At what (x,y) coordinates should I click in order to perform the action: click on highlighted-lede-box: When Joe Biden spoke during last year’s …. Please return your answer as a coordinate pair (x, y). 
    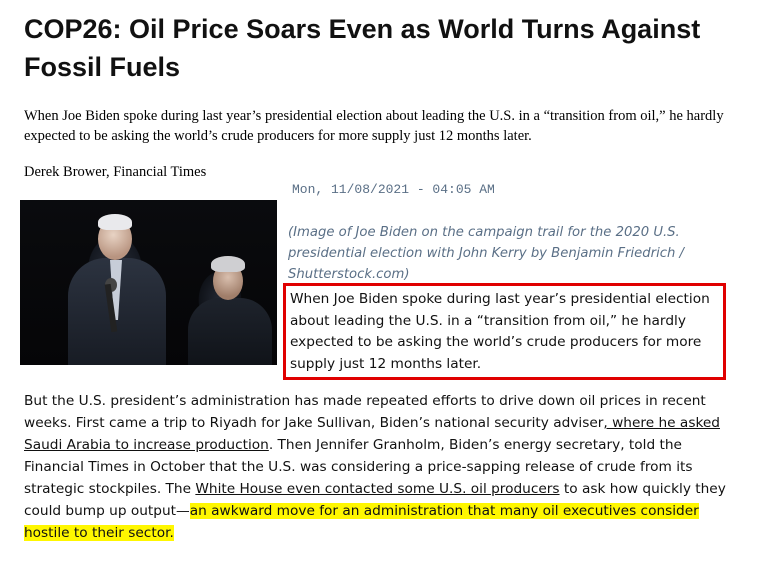
    Looking at the image, I should click on (504, 331).